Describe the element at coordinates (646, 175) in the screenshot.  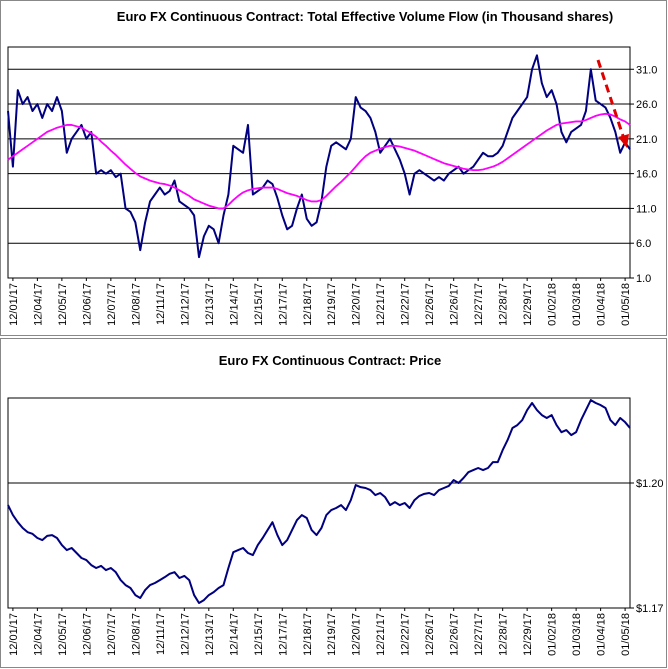
I see `y-tick-label: 16.0` at that location.